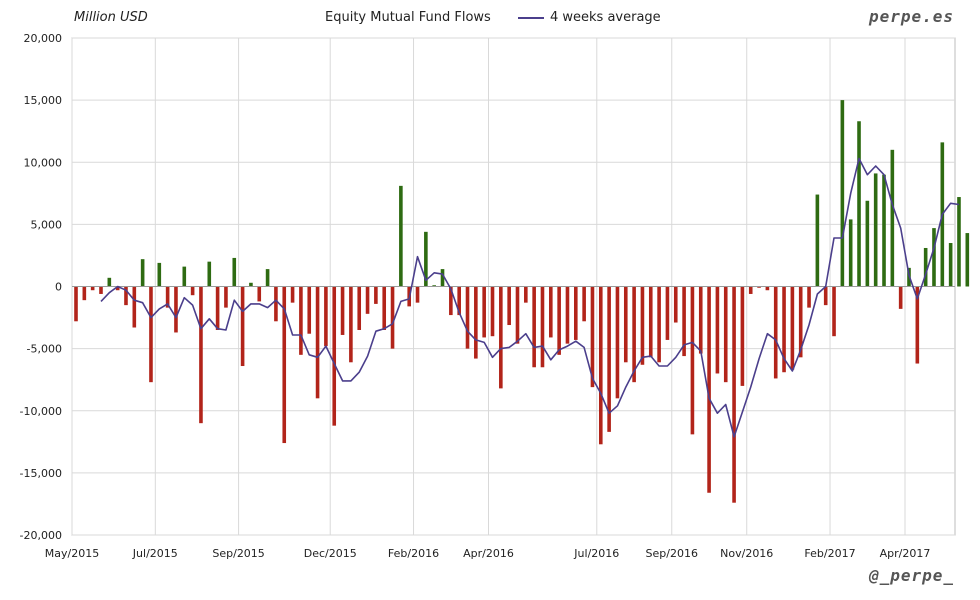  What do you see at coordinates (408, 17) in the screenshot?
I see `chart-title: Equity Mutual Fund Flows` at bounding box center [408, 17].